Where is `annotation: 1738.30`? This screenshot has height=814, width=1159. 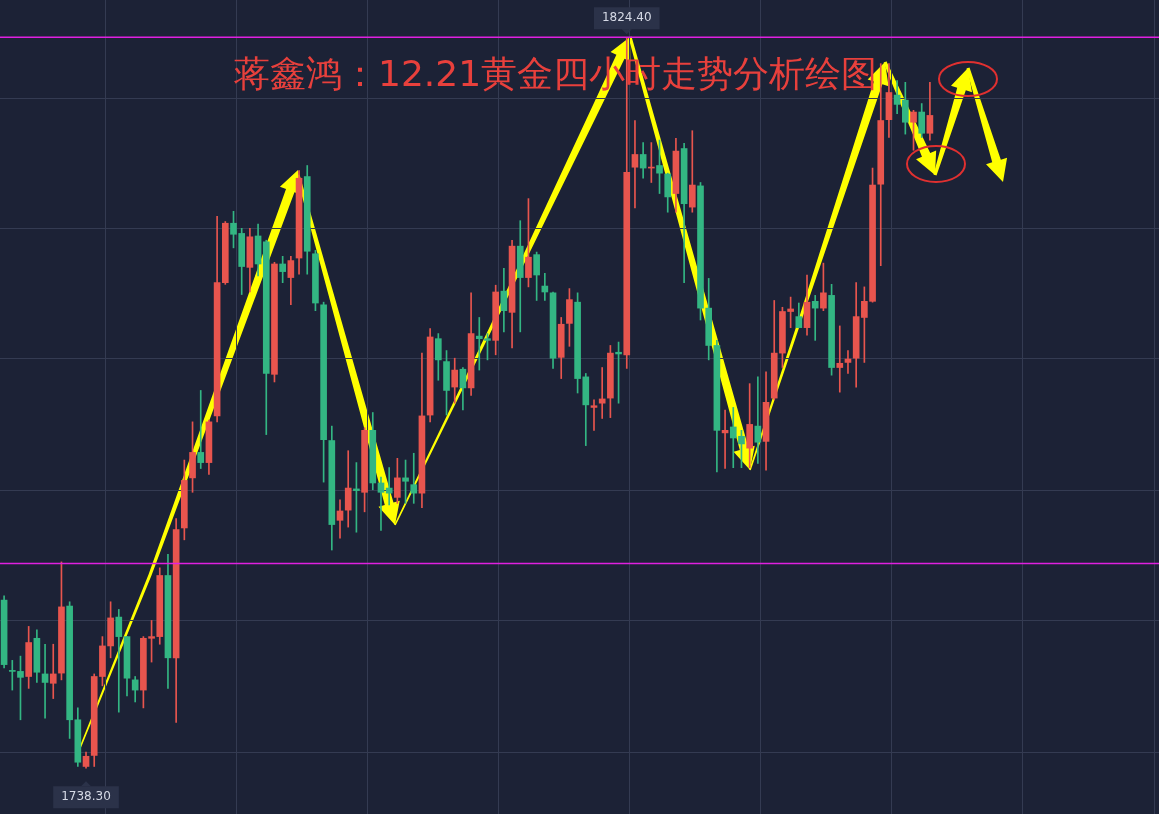
annotation: 1738.30 is located at coordinates (86, 796).